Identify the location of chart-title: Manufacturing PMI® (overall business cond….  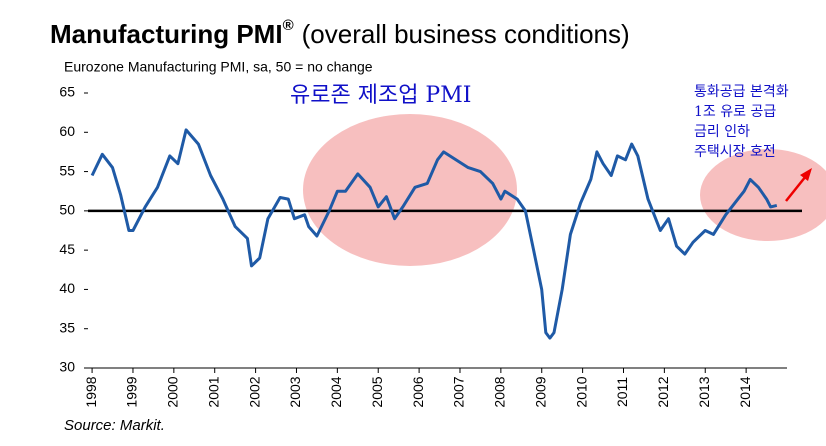
(340, 33).